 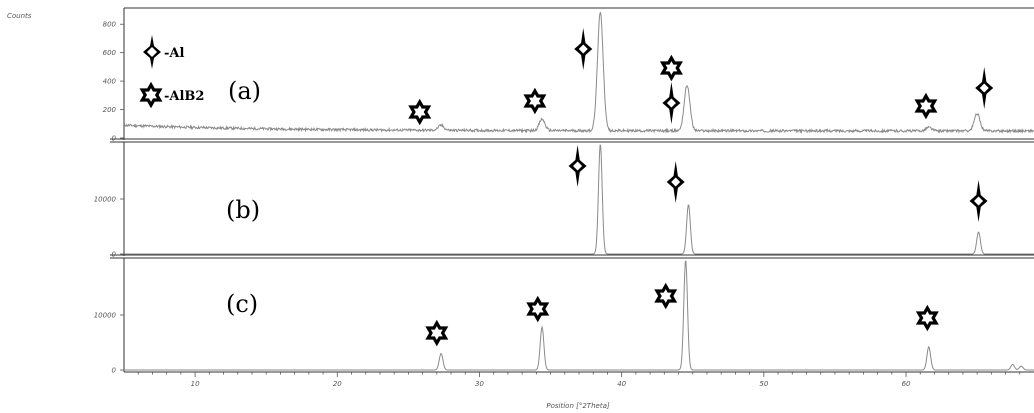 What do you see at coordinates (110, 25) in the screenshot?
I see `y-tick-label: 800` at bounding box center [110, 25].